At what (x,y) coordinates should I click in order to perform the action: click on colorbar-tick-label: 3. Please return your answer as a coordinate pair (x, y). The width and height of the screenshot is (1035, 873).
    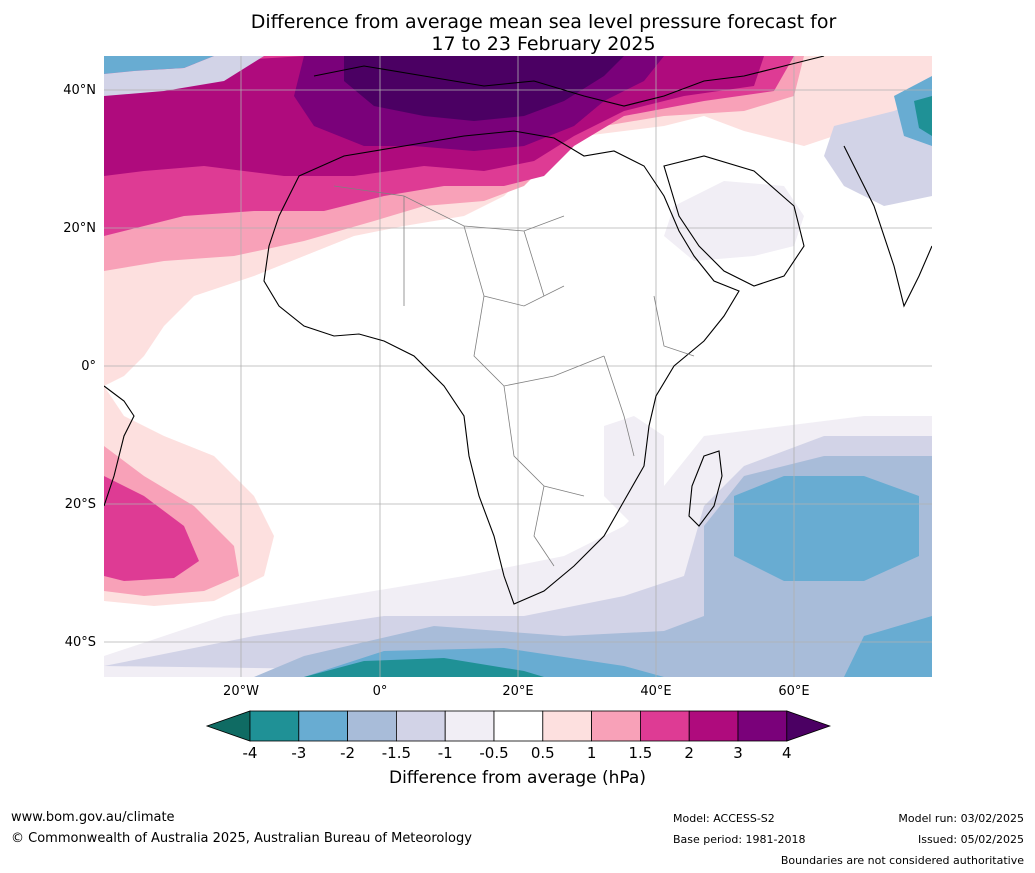
    Looking at the image, I should click on (738, 753).